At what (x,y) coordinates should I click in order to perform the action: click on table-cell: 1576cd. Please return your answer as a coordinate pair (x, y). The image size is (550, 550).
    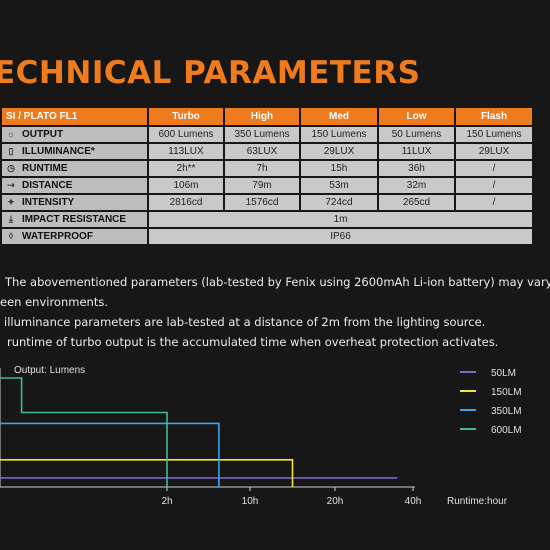
    Looking at the image, I should click on (262, 202).